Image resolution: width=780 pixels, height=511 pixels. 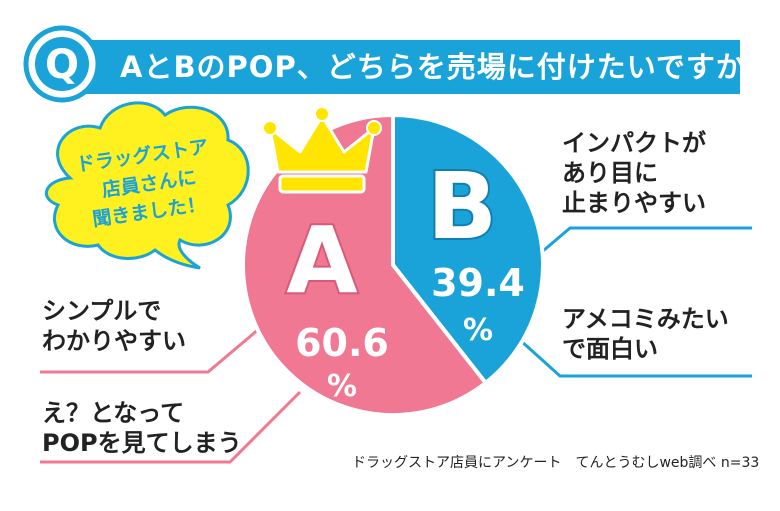 I want to click on reason-a1-line-2: わかりやすい, so click(x=114, y=341).